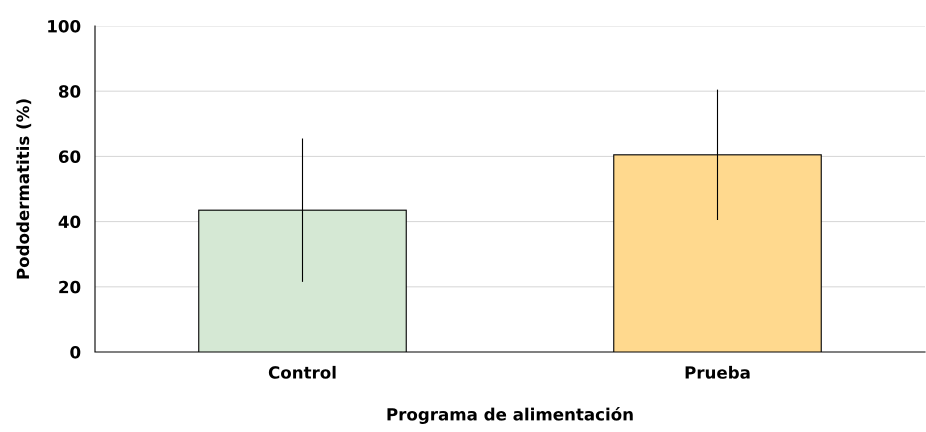 The image size is (926, 432). I want to click on y-axis-title: Pododermatitis (%), so click(24, 189).